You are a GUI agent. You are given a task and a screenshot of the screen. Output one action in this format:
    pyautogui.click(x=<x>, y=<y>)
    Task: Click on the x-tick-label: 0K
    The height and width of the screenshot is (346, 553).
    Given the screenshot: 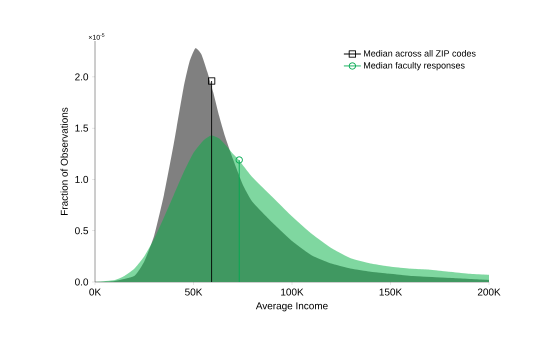 What is the action you would take?
    pyautogui.click(x=95, y=292)
    